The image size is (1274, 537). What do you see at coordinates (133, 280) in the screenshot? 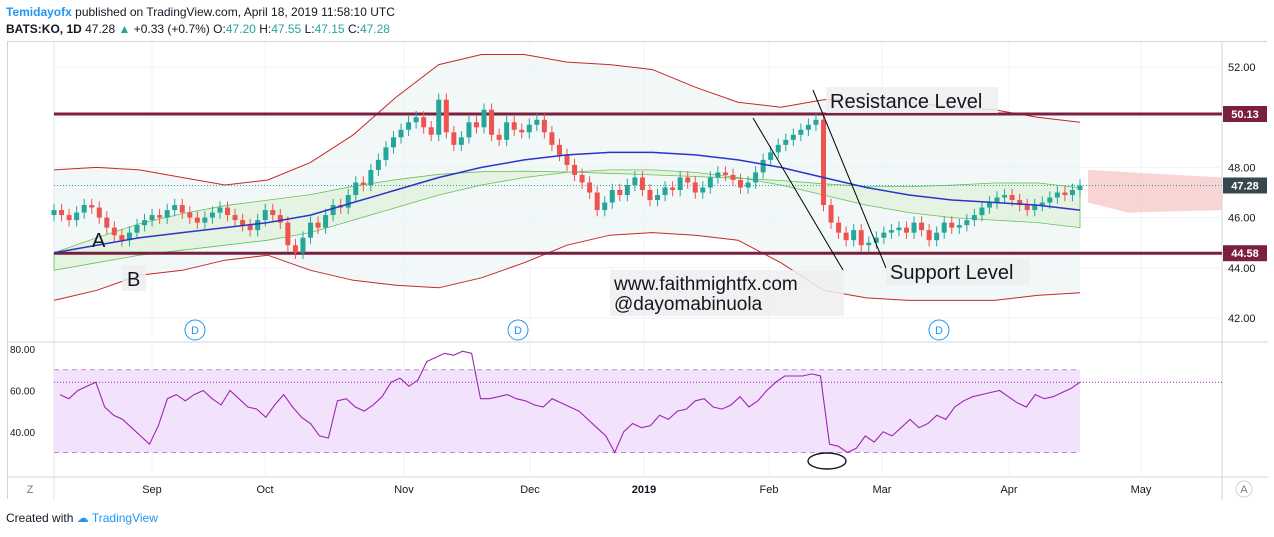
I see `point-b-label: B` at bounding box center [133, 280].